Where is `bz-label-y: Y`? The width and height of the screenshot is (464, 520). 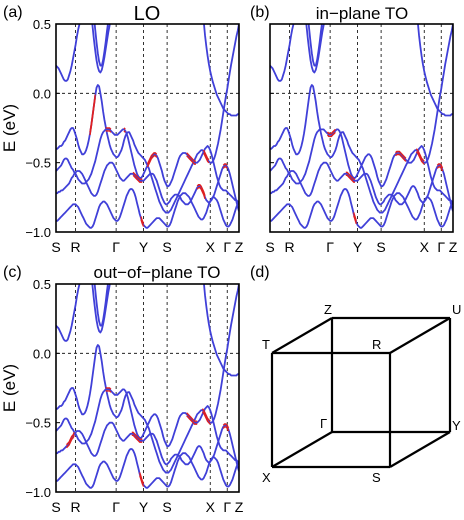
bz-label-y: Y is located at coordinates (456, 425).